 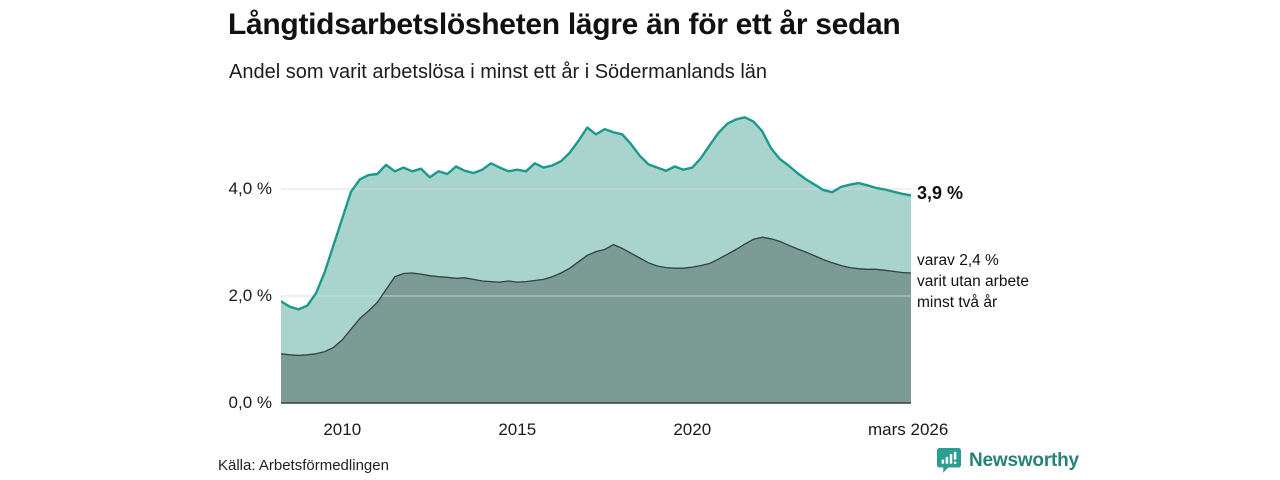 I want to click on source-label: Källa: Arbetsförmedlingen, so click(x=303, y=465).